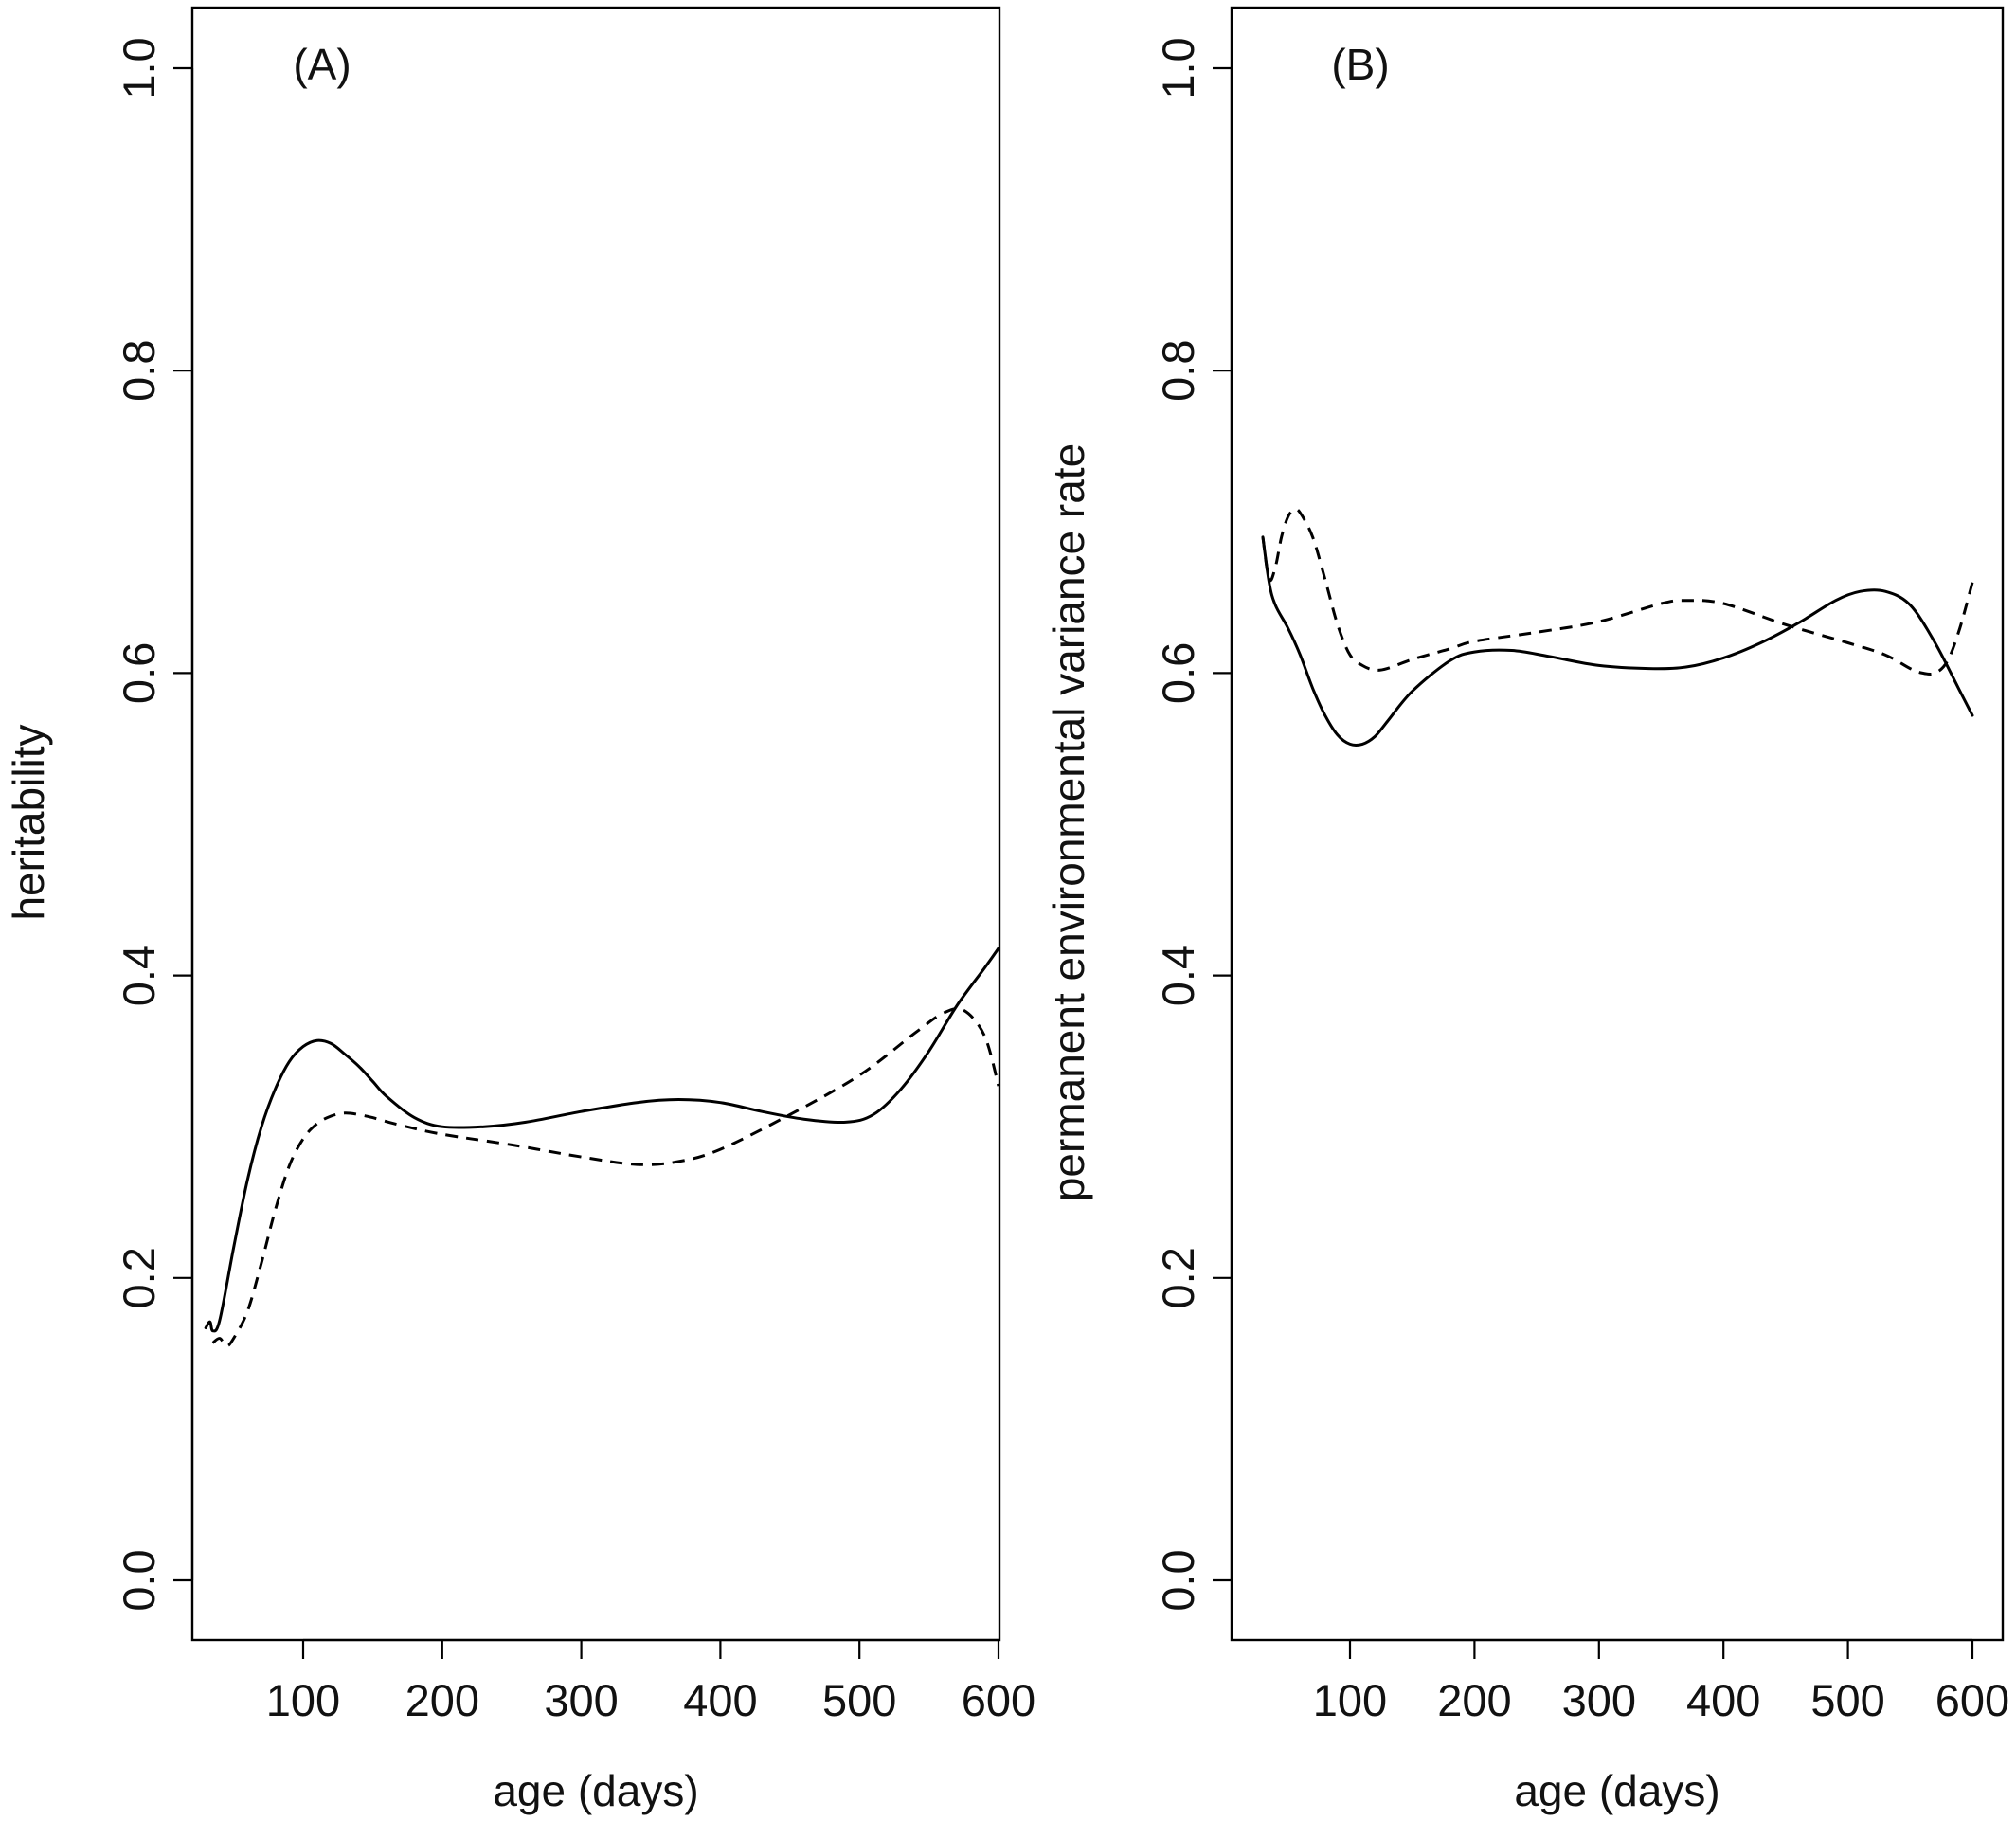  Describe the element at coordinates (1193, 824) in the screenshot. I see `y-axis-b: 0.0 0.2 0.4 0.6 0.8 1.0` at that location.